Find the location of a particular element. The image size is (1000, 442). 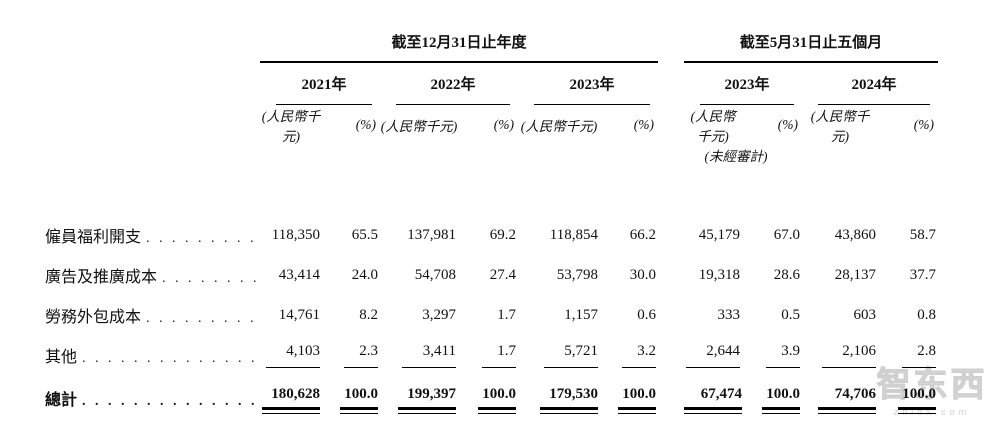

cell-amount: 118,854 is located at coordinates (573, 234).